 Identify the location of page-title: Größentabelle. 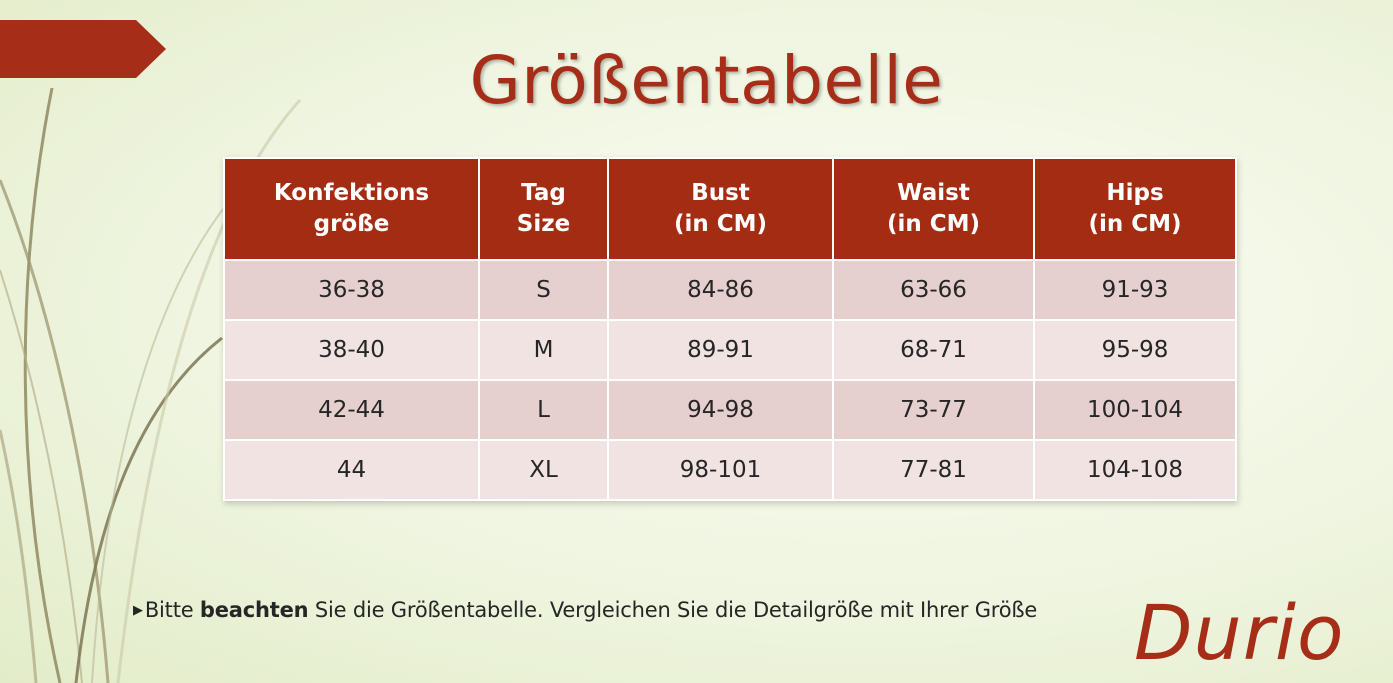
(706, 80).